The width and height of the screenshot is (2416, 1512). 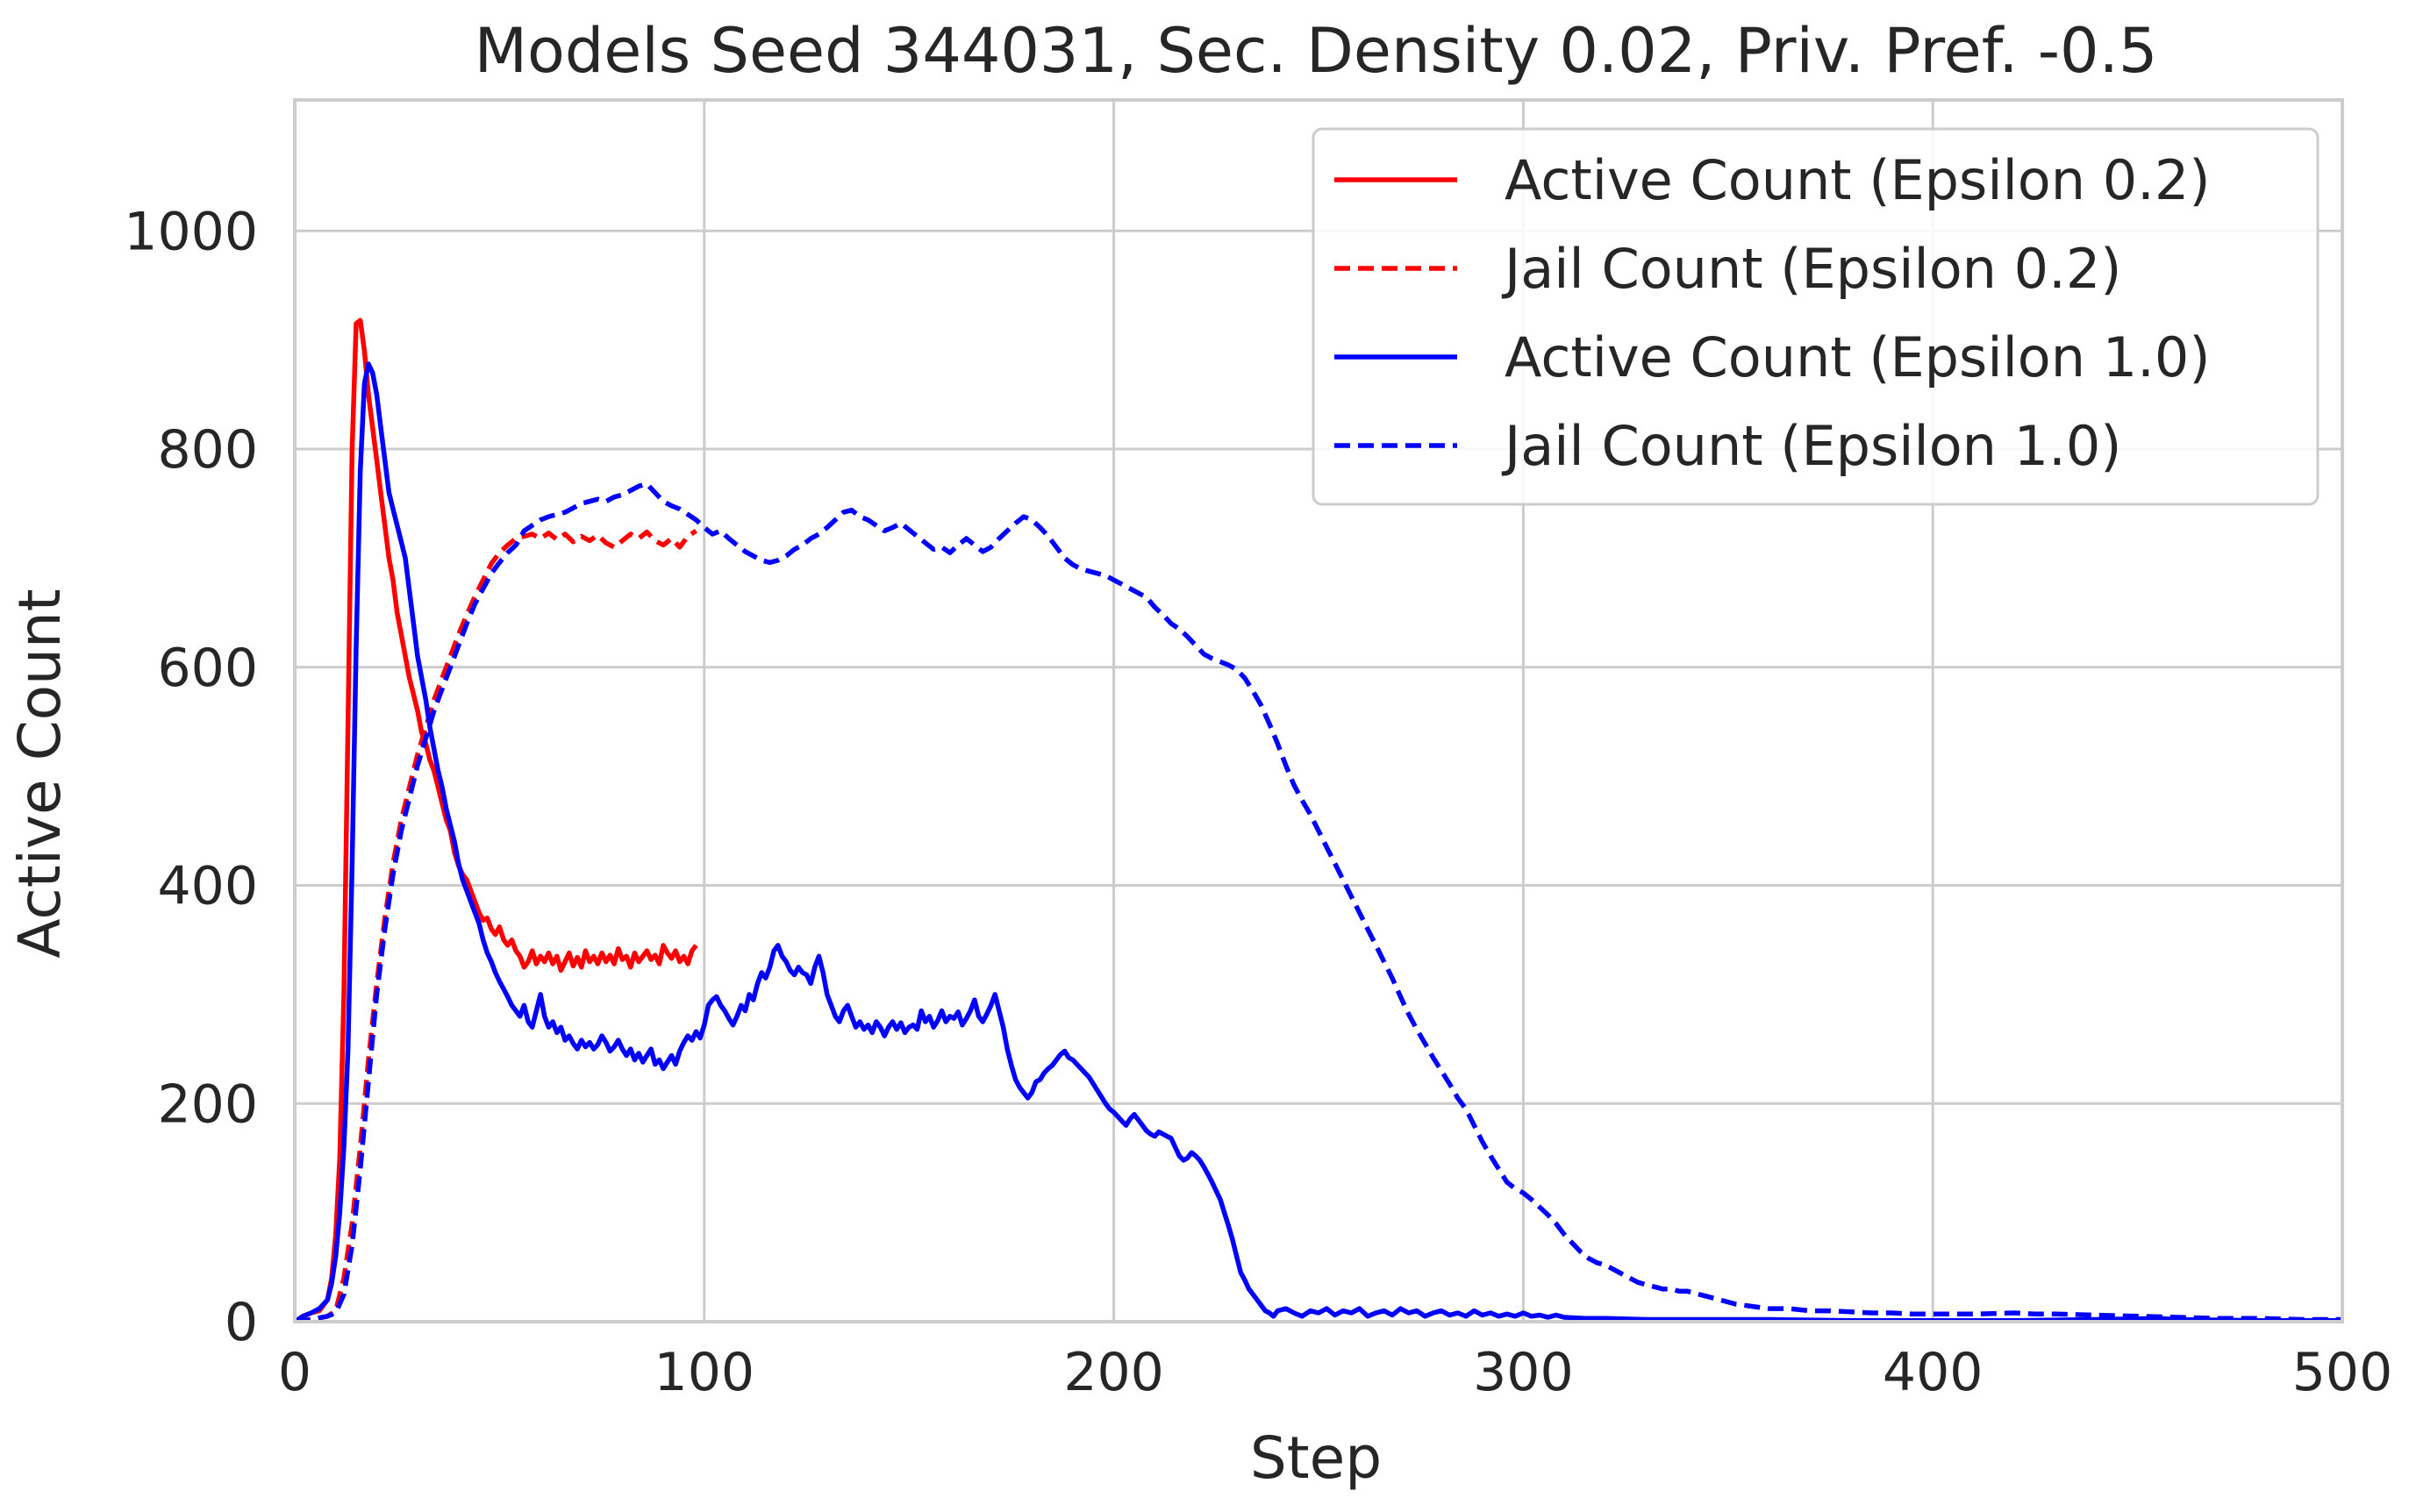 I want to click on legend-label: Active Count (Epsilon 0.2), so click(x=1858, y=180).